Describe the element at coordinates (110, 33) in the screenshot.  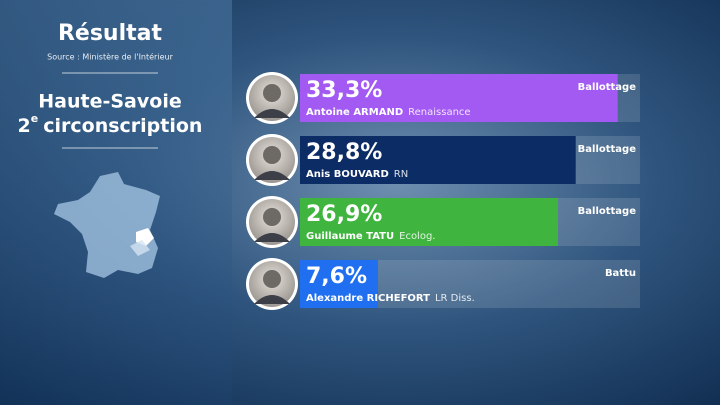
I see `title: Résultat` at that location.